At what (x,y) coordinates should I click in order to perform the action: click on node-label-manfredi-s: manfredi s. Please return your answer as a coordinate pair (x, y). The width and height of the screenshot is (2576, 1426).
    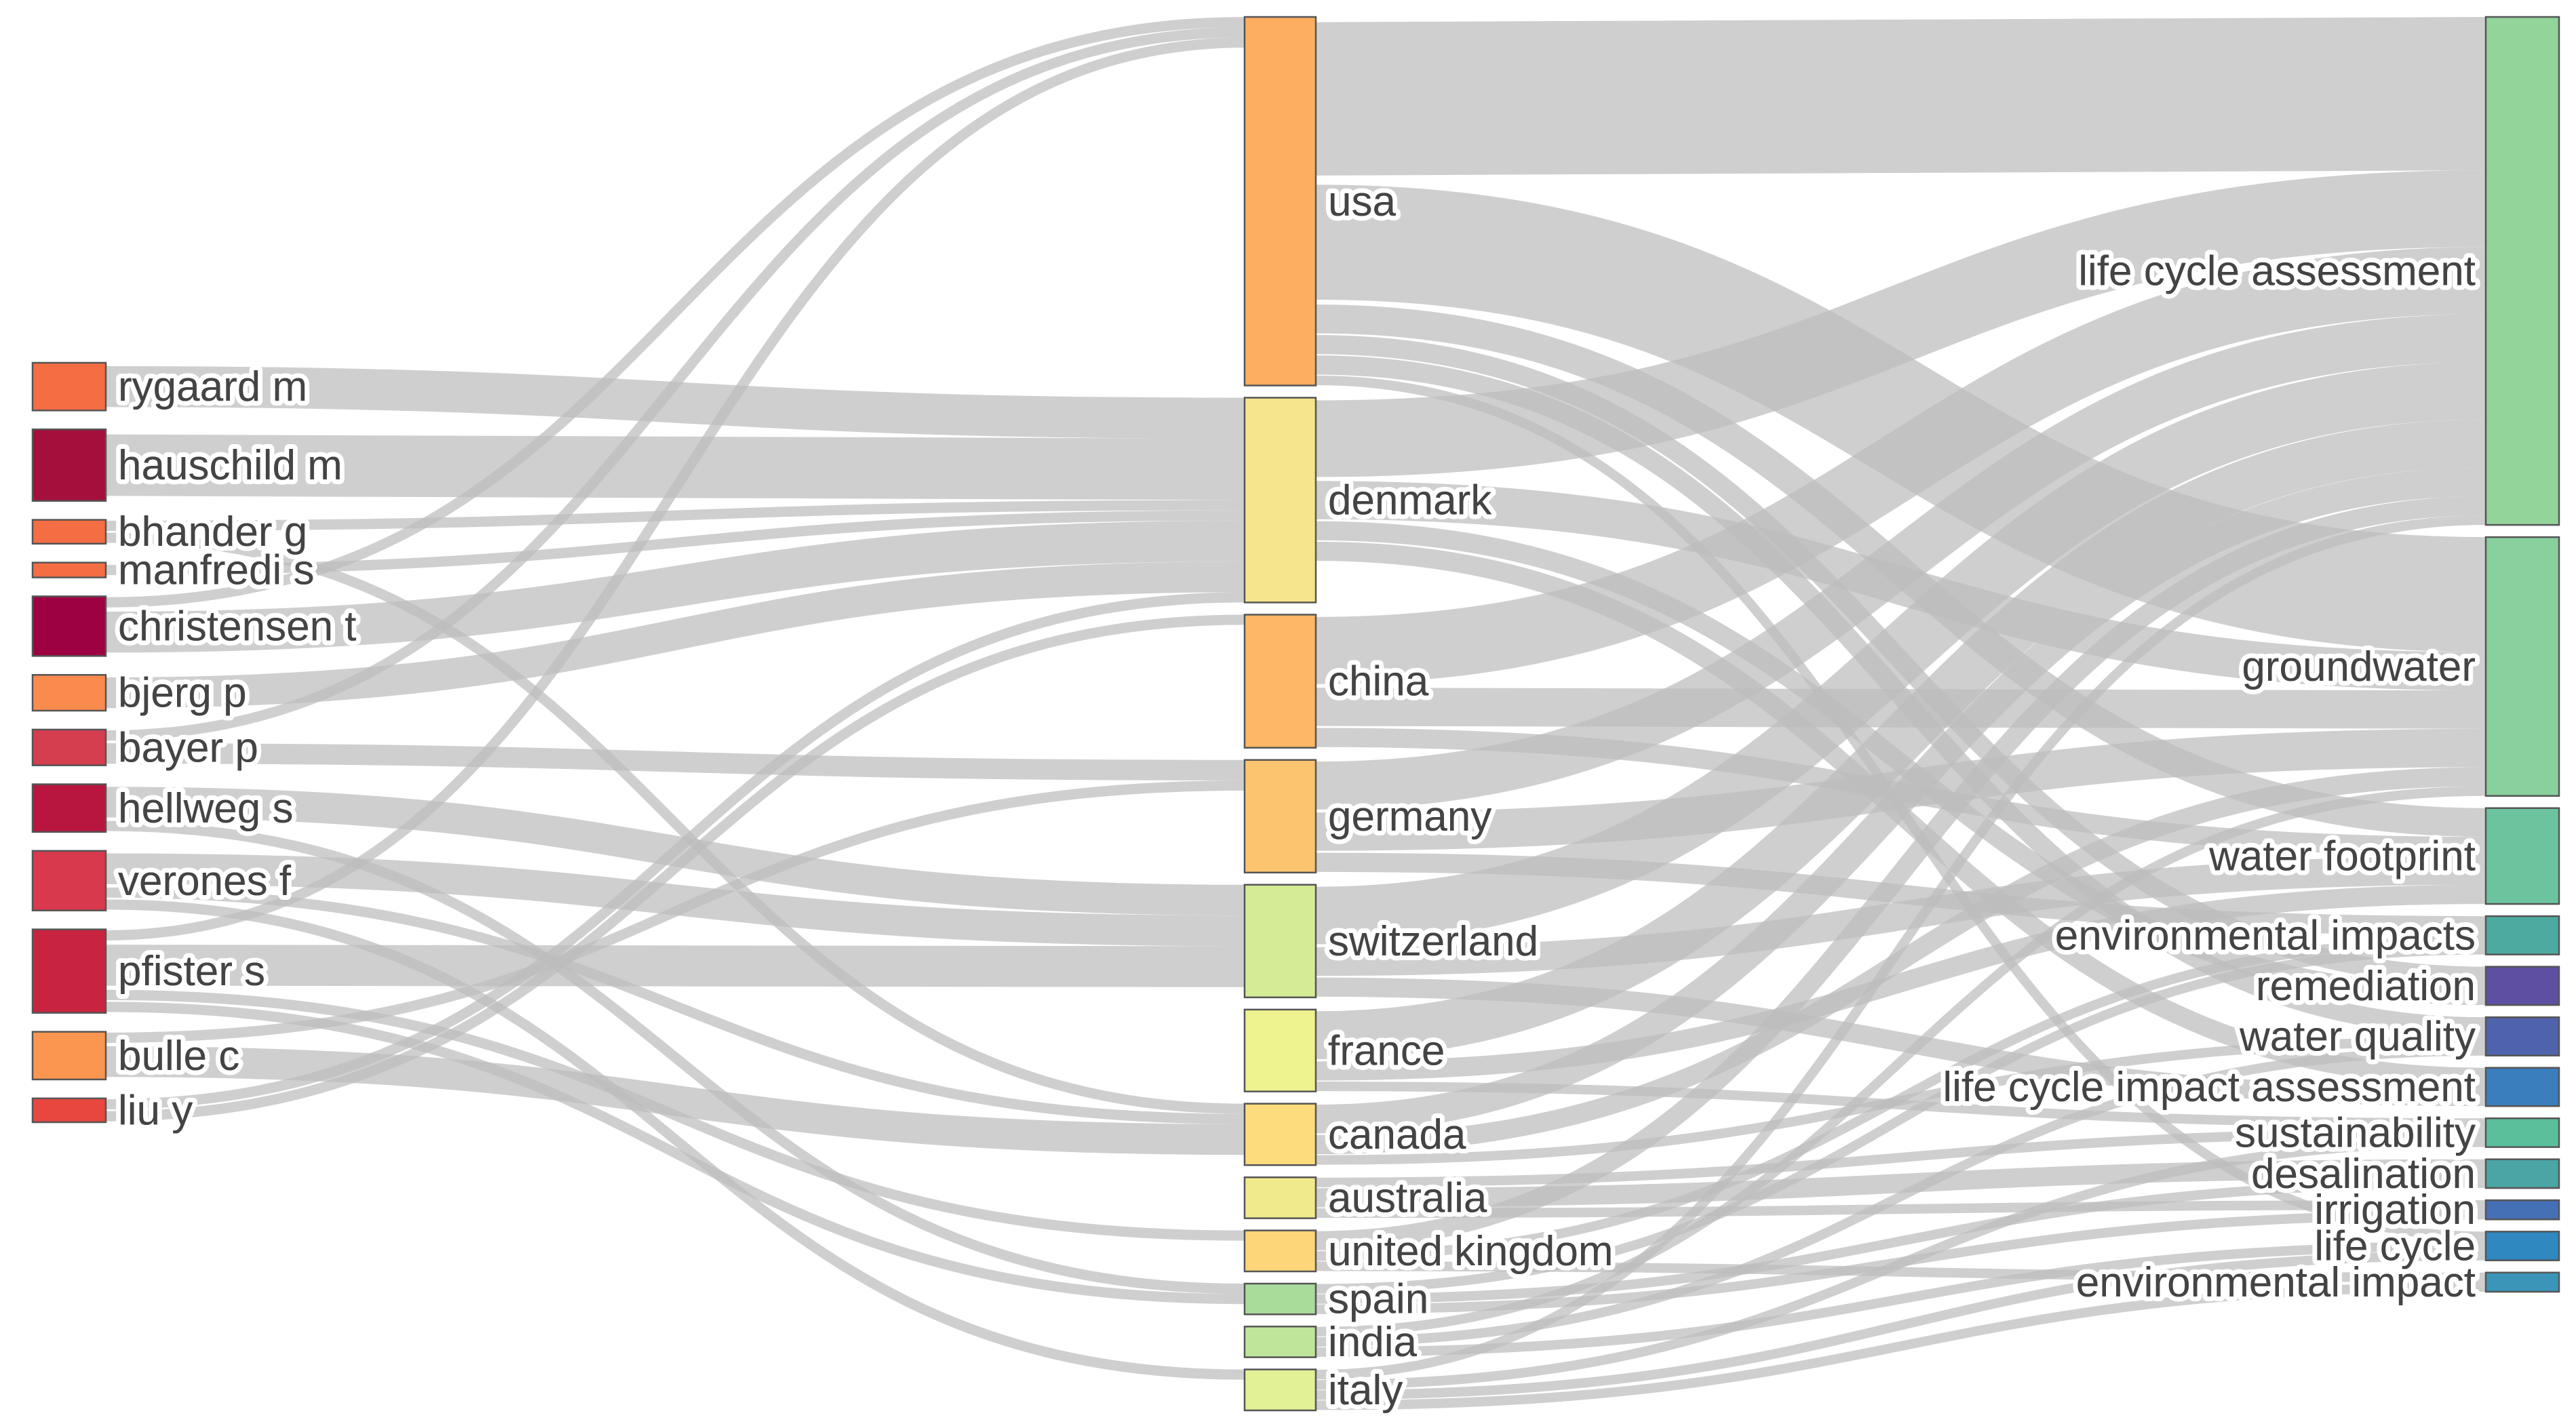
    Looking at the image, I should click on (216, 570).